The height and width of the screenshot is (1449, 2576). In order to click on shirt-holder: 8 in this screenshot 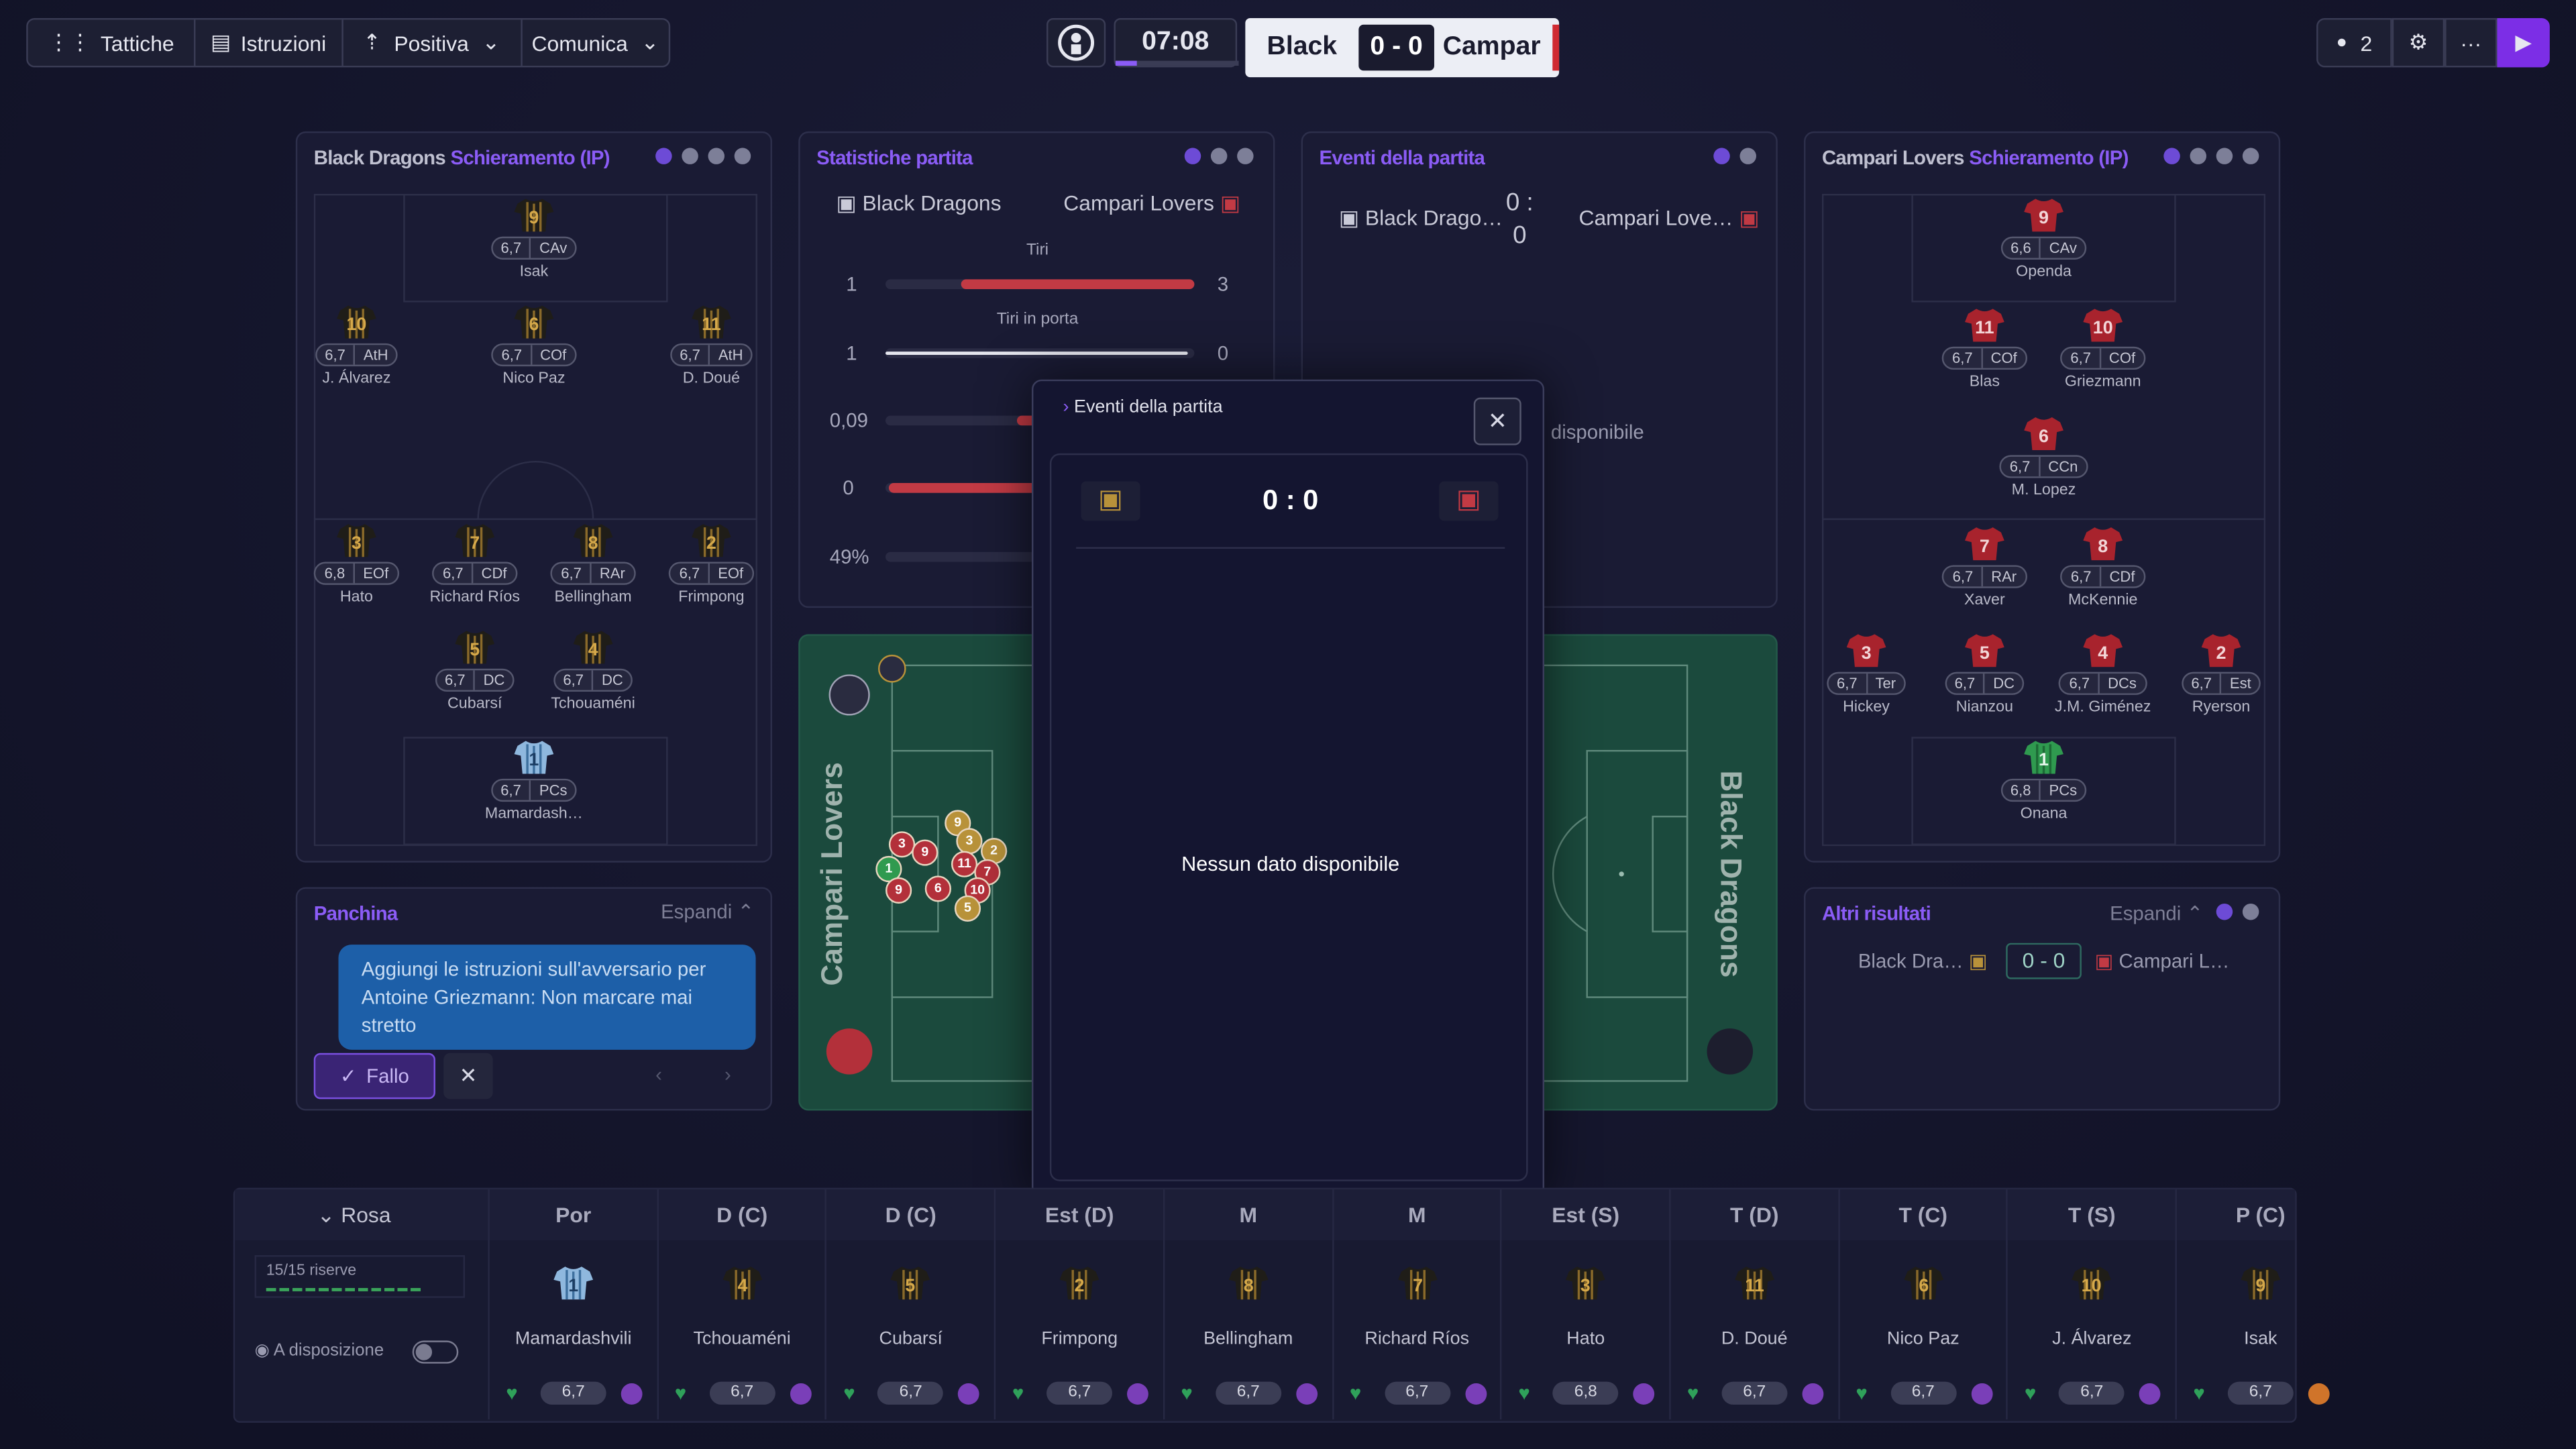, I will do `click(1248, 1287)`.